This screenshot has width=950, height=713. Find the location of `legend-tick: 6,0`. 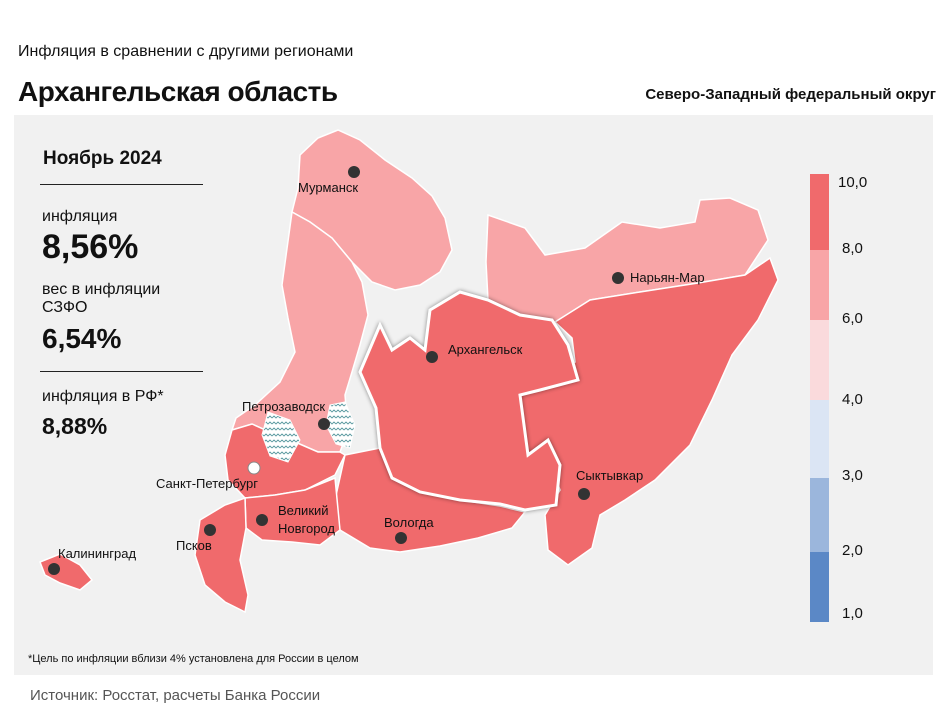

legend-tick: 6,0 is located at coordinates (852, 318).